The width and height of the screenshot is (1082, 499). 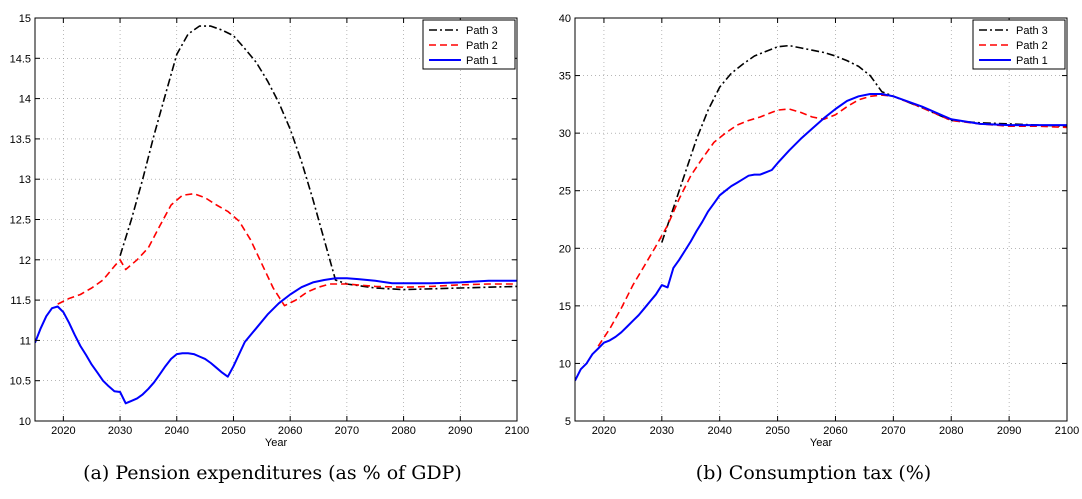 What do you see at coordinates (25, 180) in the screenshot?
I see `y-tick-label: 13` at bounding box center [25, 180].